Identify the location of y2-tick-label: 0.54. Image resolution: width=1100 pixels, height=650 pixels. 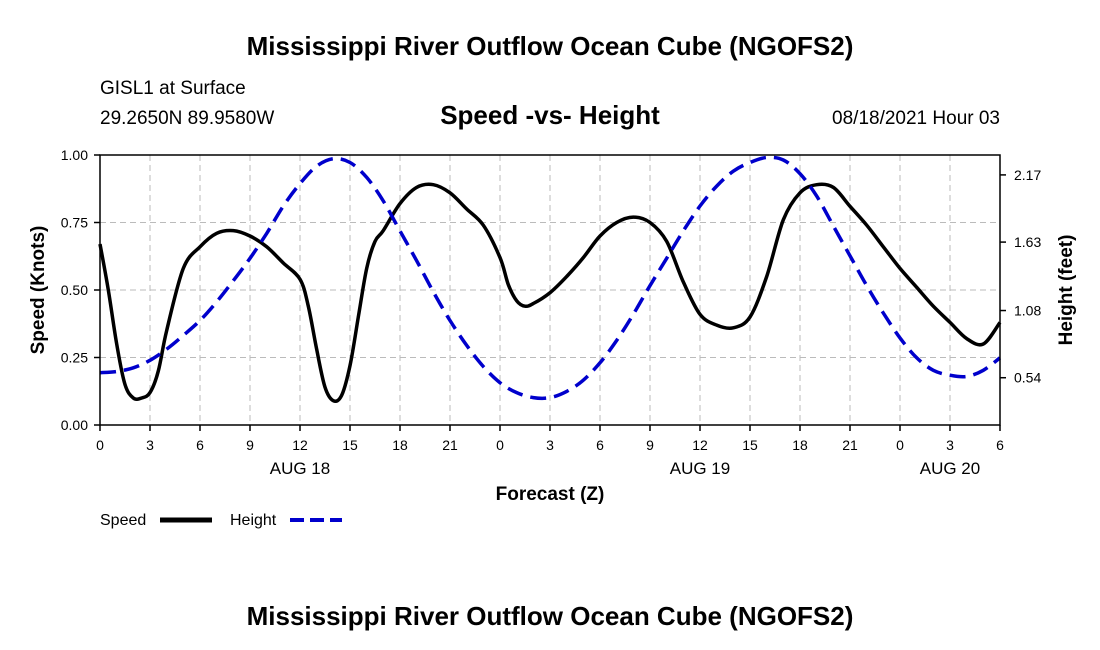
(1027, 378).